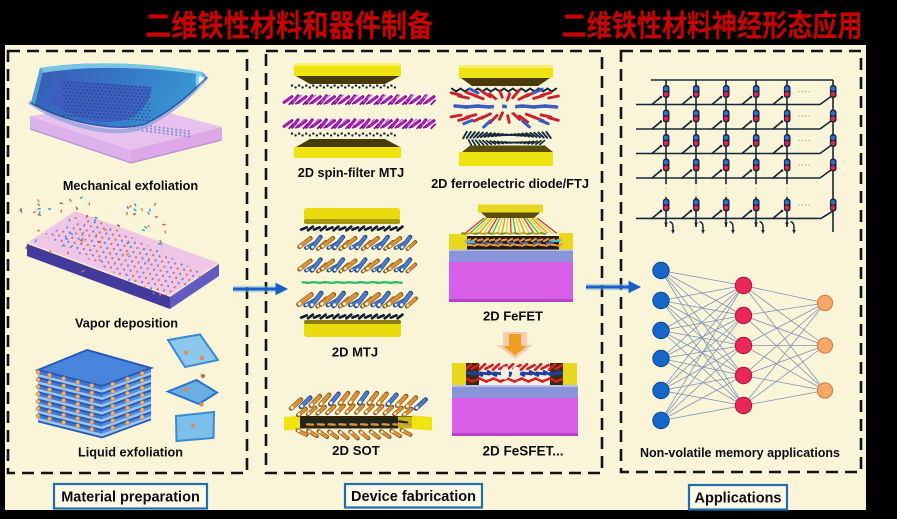 This screenshot has width=897, height=519. Describe the element at coordinates (513, 316) in the screenshot. I see `svg-text: 2D FeFET` at that location.